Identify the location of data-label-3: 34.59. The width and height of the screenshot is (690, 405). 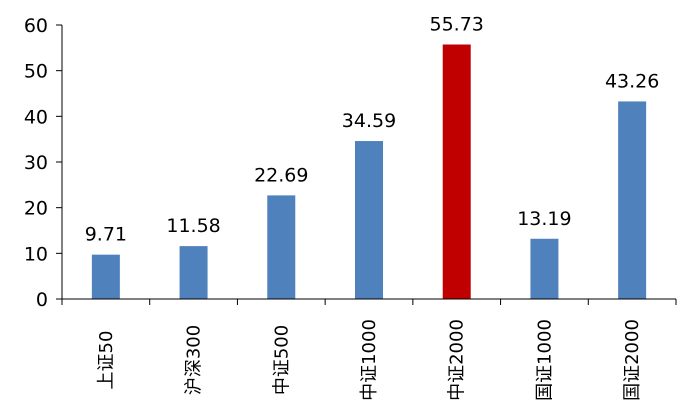
(369, 121).